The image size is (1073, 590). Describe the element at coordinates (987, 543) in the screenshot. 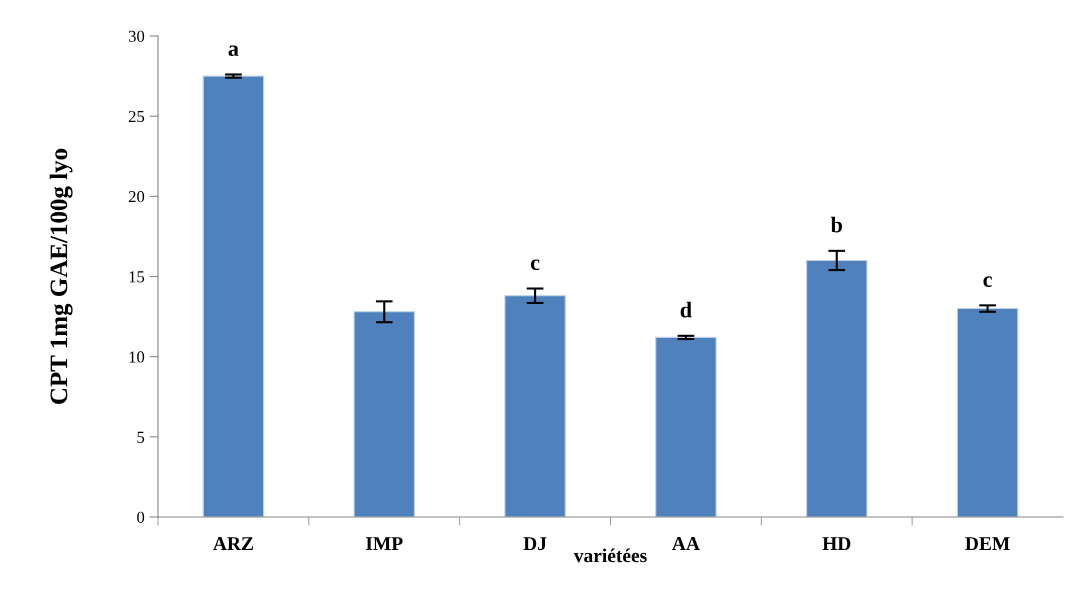

I see `x-tick-label: DEM` at that location.